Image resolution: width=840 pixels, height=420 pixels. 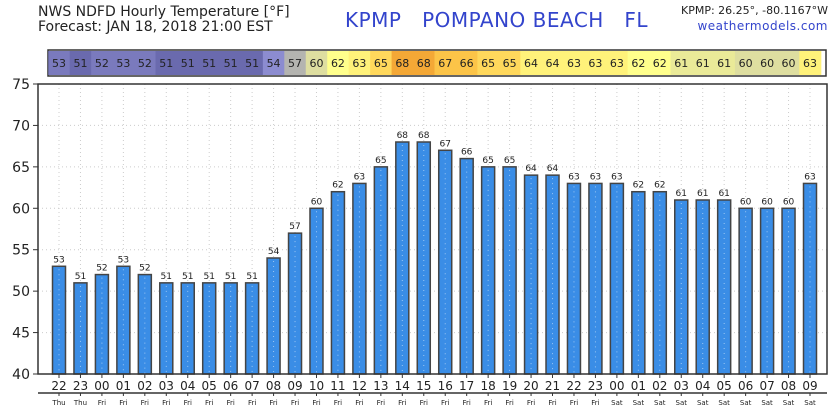 What do you see at coordinates (123, 260) in the screenshot?
I see `bar-value-label: 53` at bounding box center [123, 260].